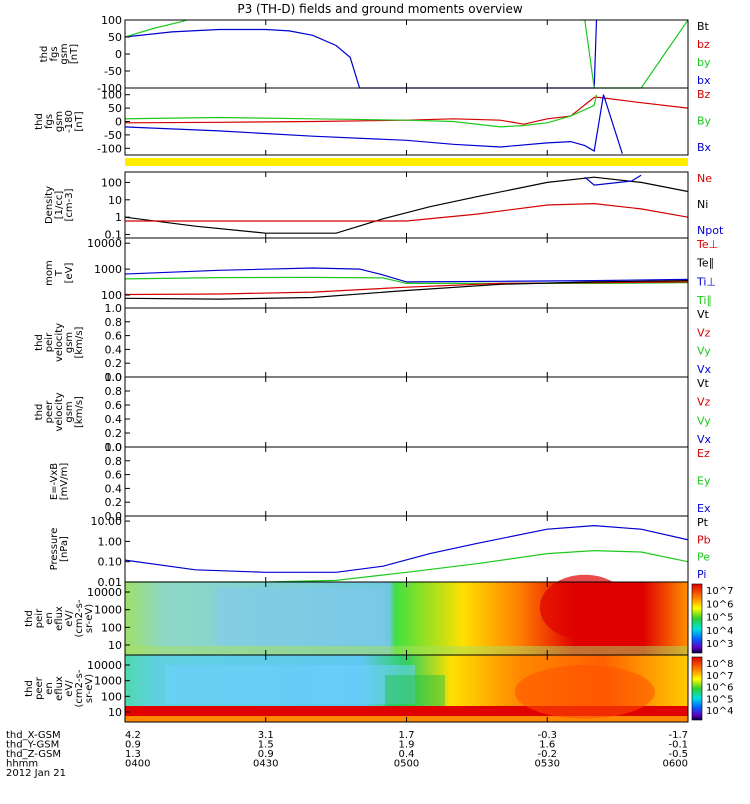 The image size is (750, 804). Describe the element at coordinates (54, 53) in the screenshot. I see `fgs-ylabel: fgs` at that location.